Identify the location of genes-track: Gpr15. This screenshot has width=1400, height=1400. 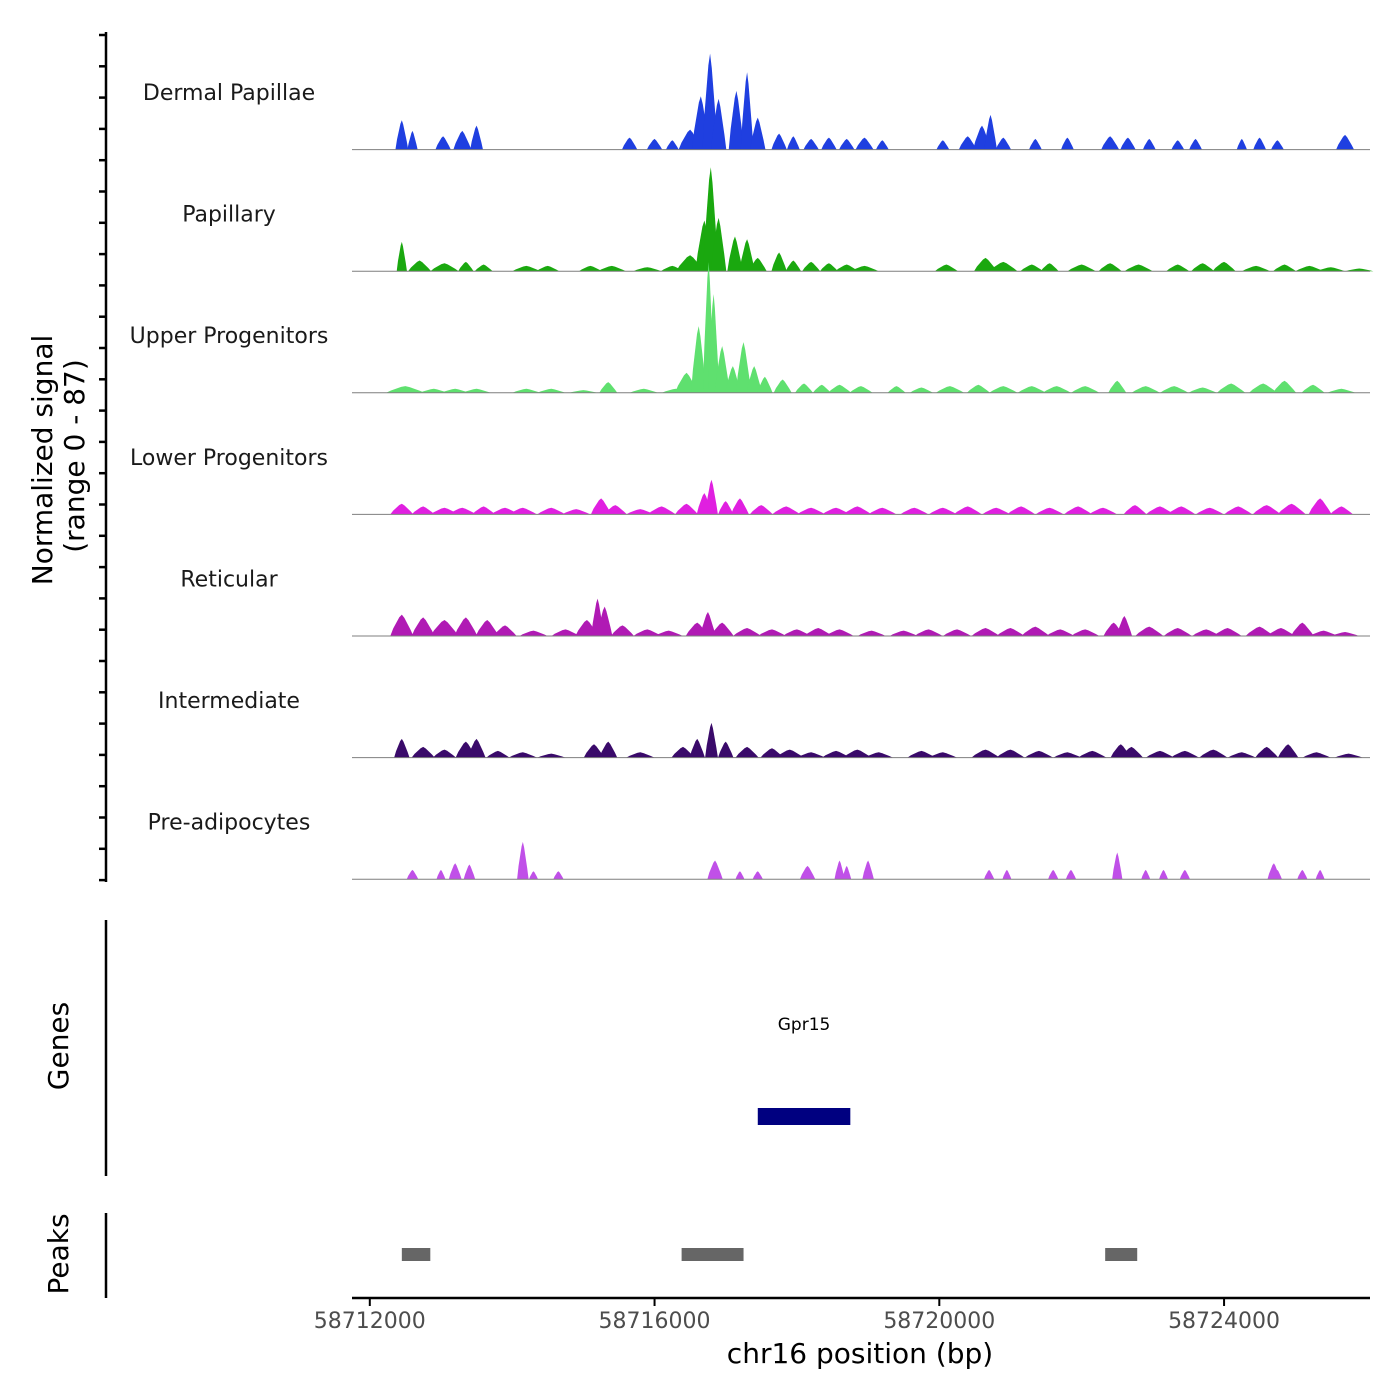
(804, 1070).